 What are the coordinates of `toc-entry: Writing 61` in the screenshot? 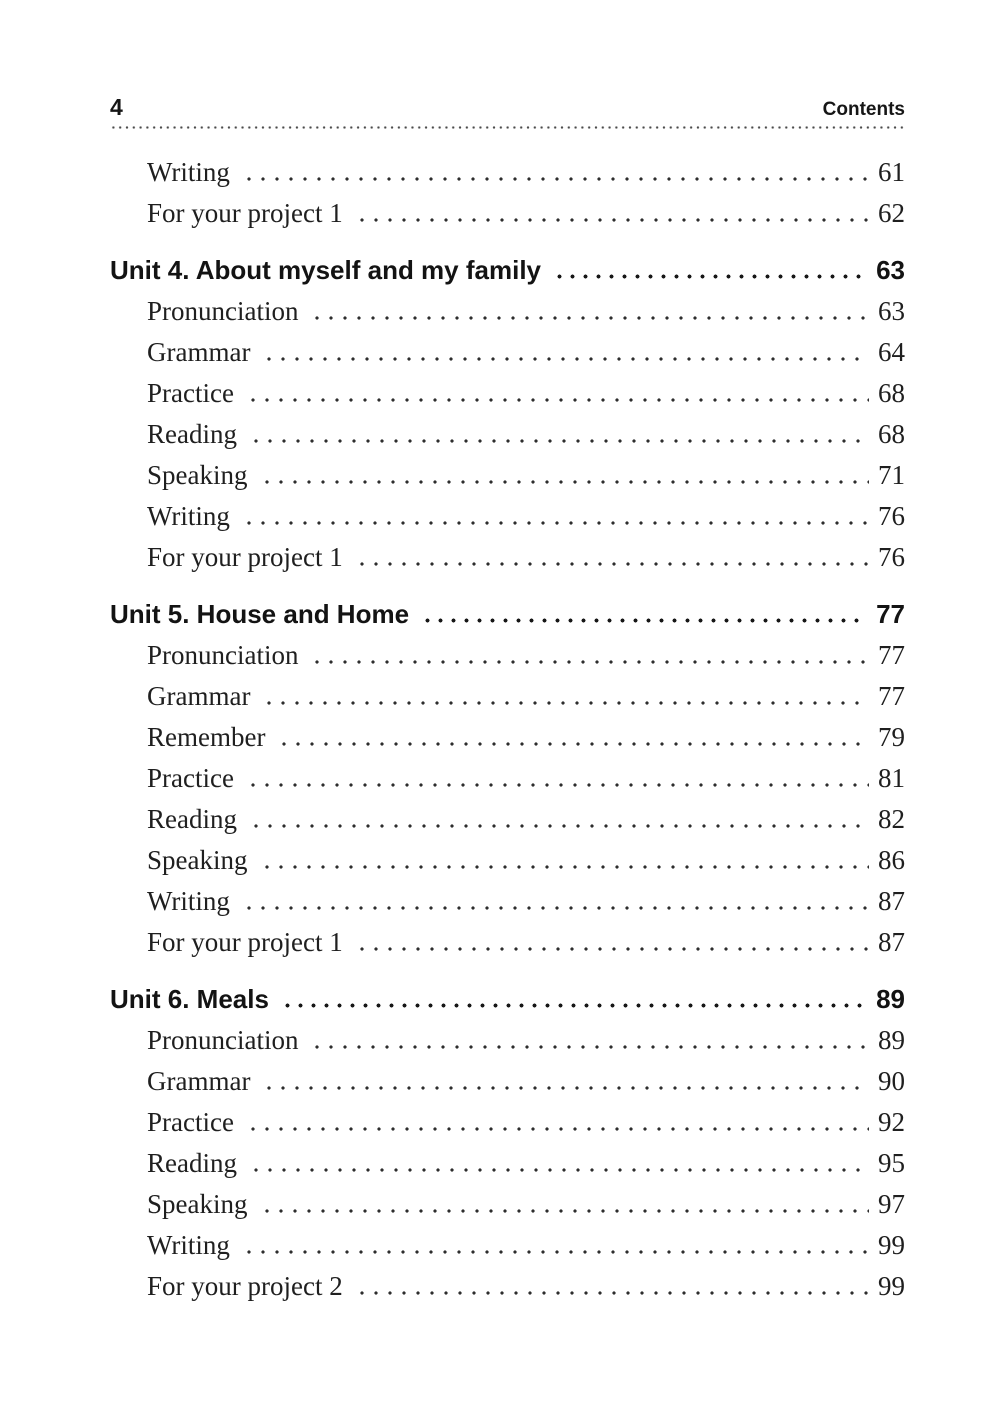 It's located at (507, 172).